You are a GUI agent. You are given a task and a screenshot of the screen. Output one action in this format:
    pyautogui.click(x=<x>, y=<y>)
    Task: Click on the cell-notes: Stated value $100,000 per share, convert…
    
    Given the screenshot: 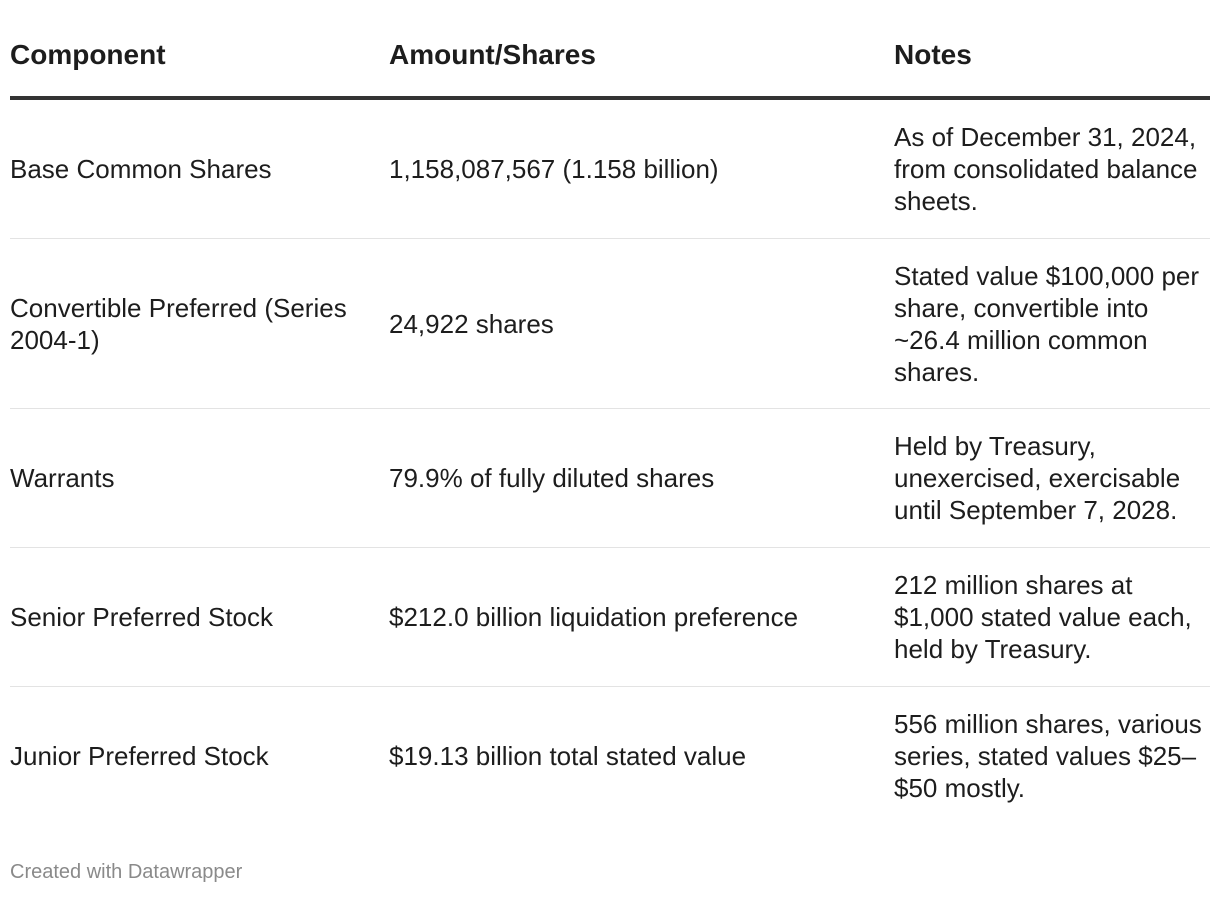 What is the action you would take?
    pyautogui.click(x=1052, y=323)
    